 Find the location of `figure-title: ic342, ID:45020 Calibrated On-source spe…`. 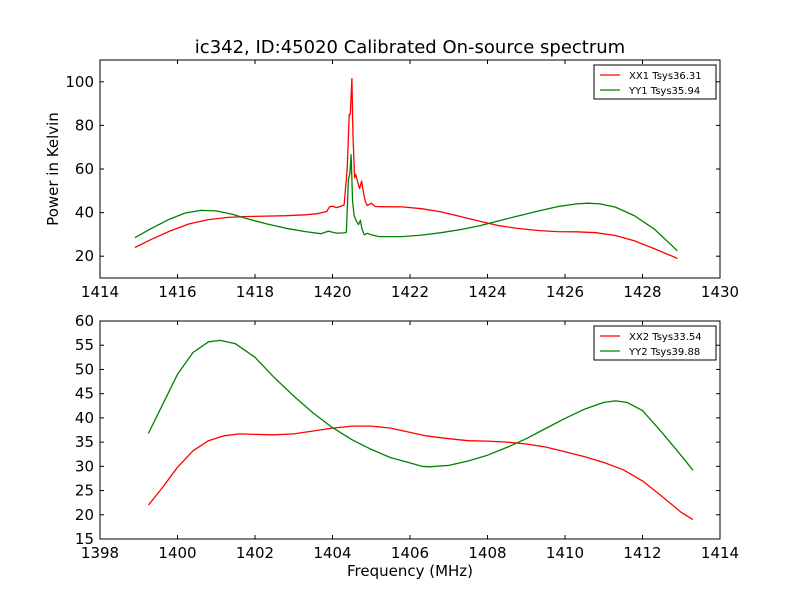

figure-title: ic342, ID:45020 Calibrated On-source spe… is located at coordinates (410, 47).